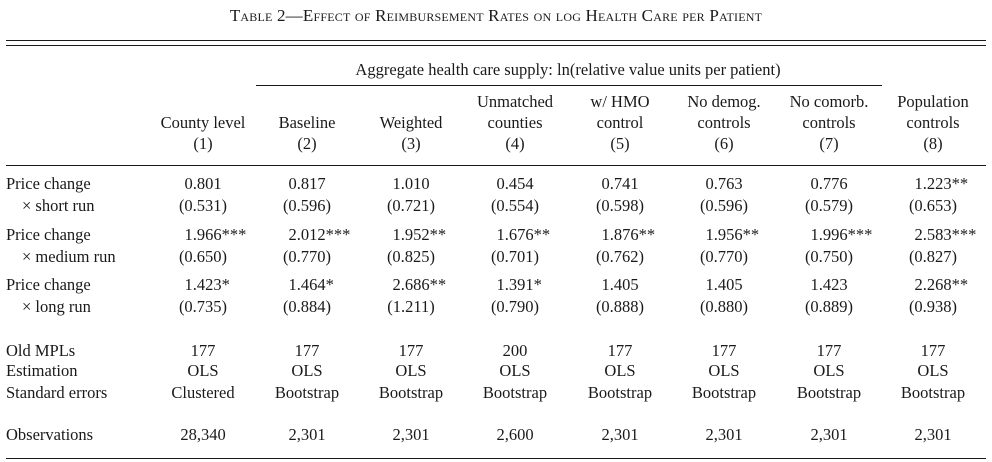 This screenshot has height=462, width=992. I want to click on coefficient-cell: 1.676 **, so click(523, 235).